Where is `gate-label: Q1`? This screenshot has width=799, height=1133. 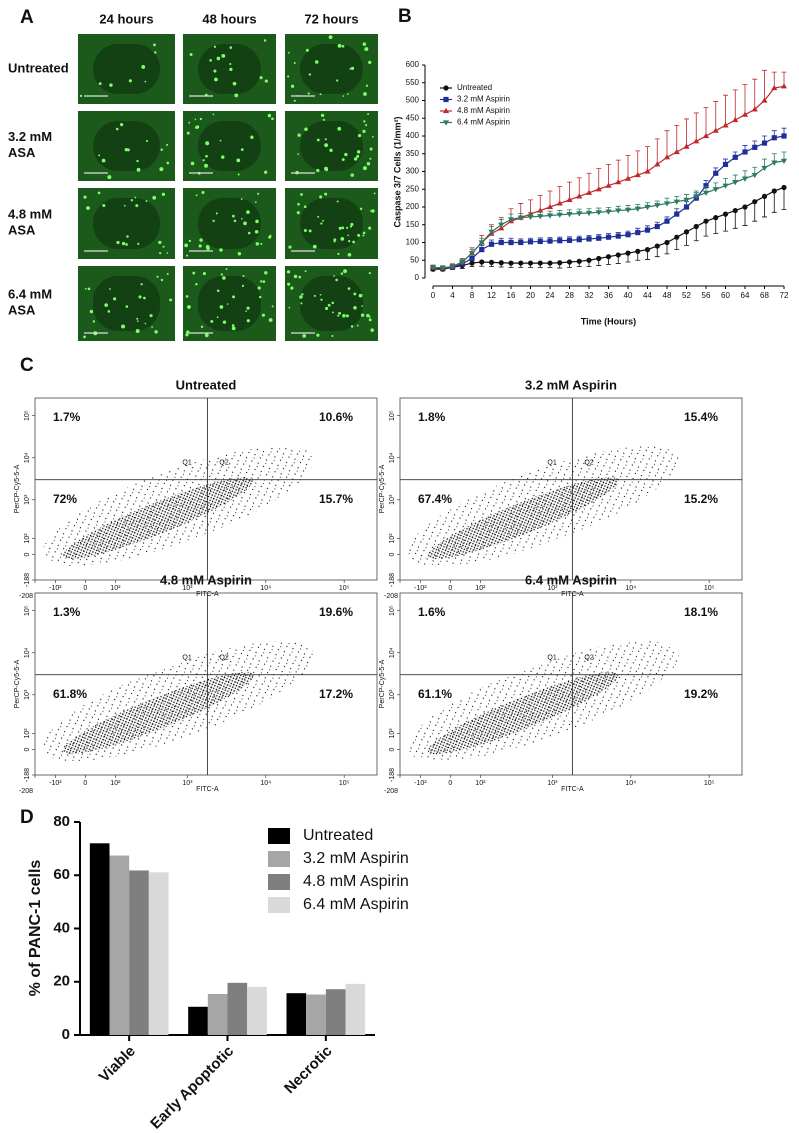
gate-label: Q1 is located at coordinates (186, 463).